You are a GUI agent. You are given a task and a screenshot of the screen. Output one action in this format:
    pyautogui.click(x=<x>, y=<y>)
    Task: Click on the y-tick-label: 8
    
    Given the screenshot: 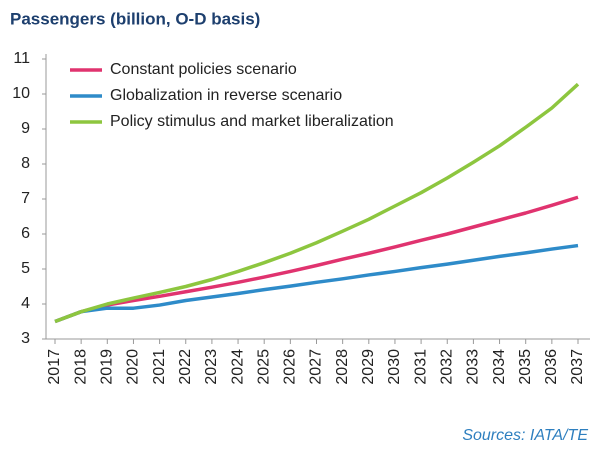 What is the action you would take?
    pyautogui.click(x=25, y=163)
    